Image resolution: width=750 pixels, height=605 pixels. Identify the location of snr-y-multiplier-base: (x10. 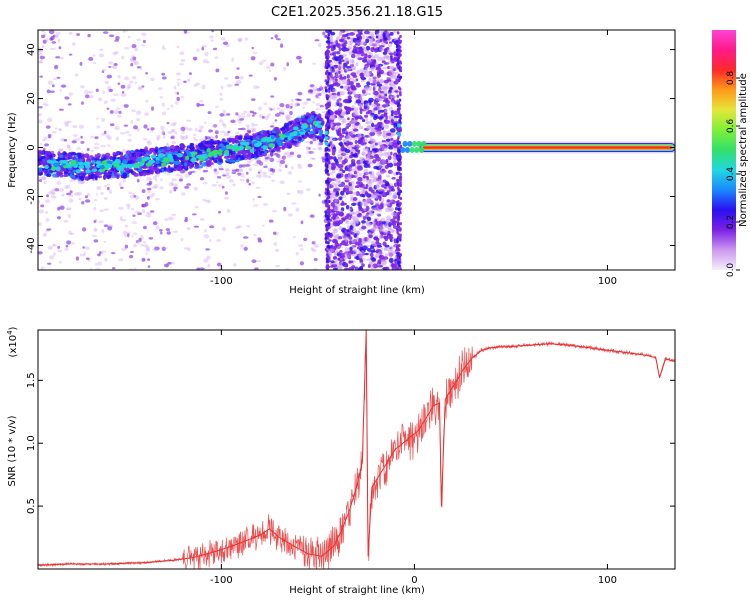
(13, 346).